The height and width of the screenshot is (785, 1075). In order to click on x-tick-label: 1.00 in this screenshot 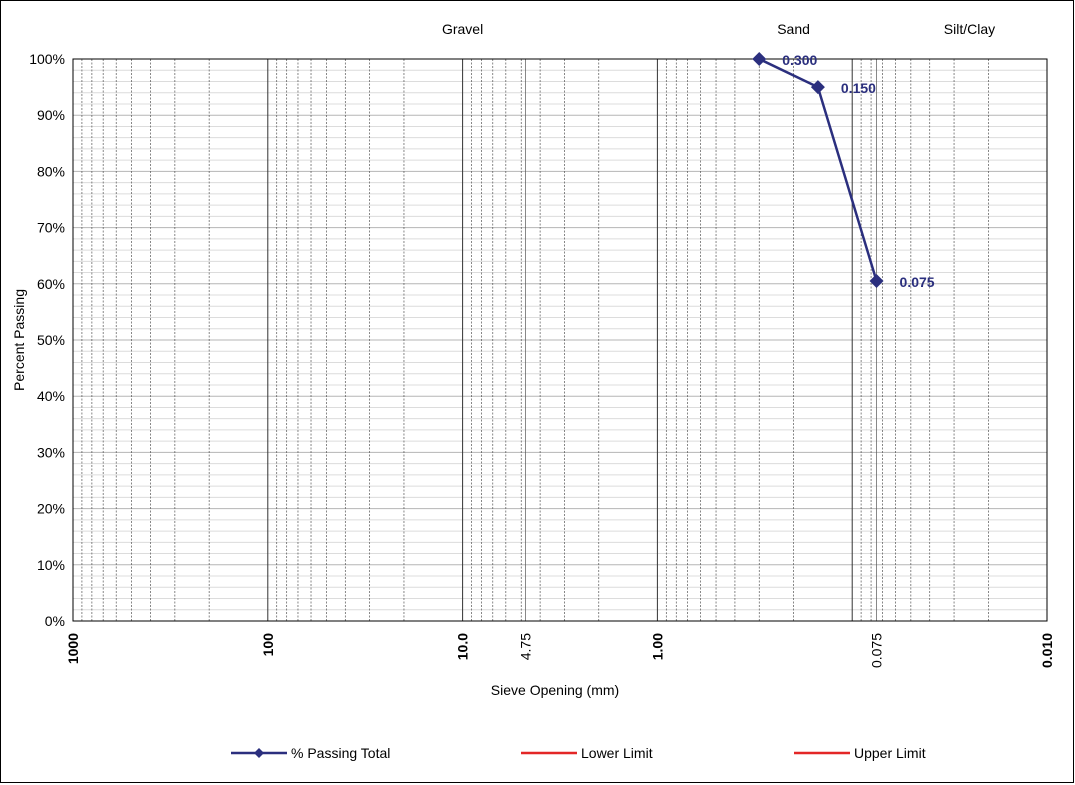, I will do `click(657, 646)`.